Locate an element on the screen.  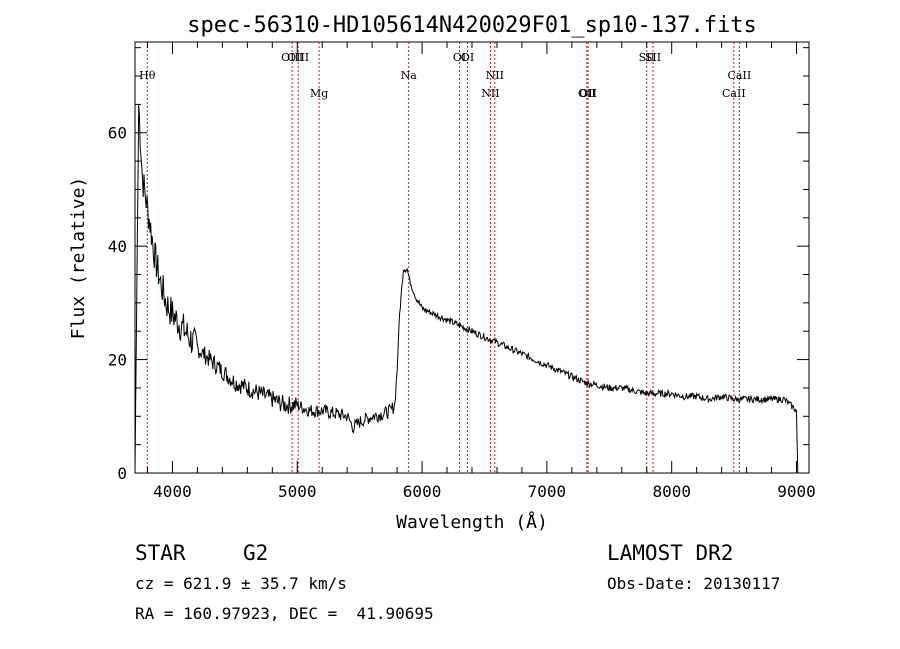
y-axis-label: Flux (relative) is located at coordinates (78, 258).